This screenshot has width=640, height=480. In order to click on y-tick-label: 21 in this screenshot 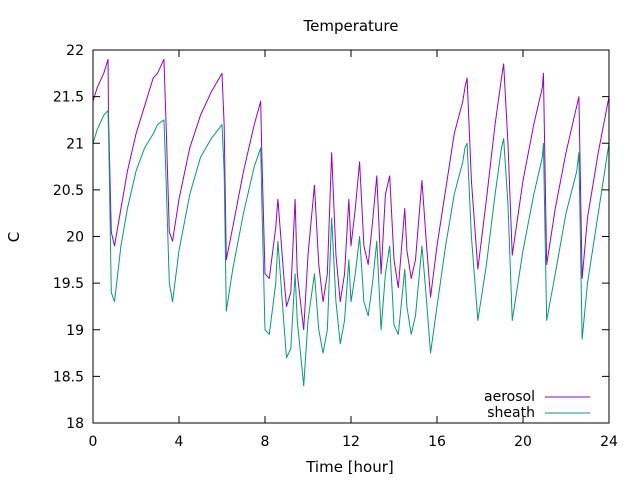, I will do `click(75, 144)`.